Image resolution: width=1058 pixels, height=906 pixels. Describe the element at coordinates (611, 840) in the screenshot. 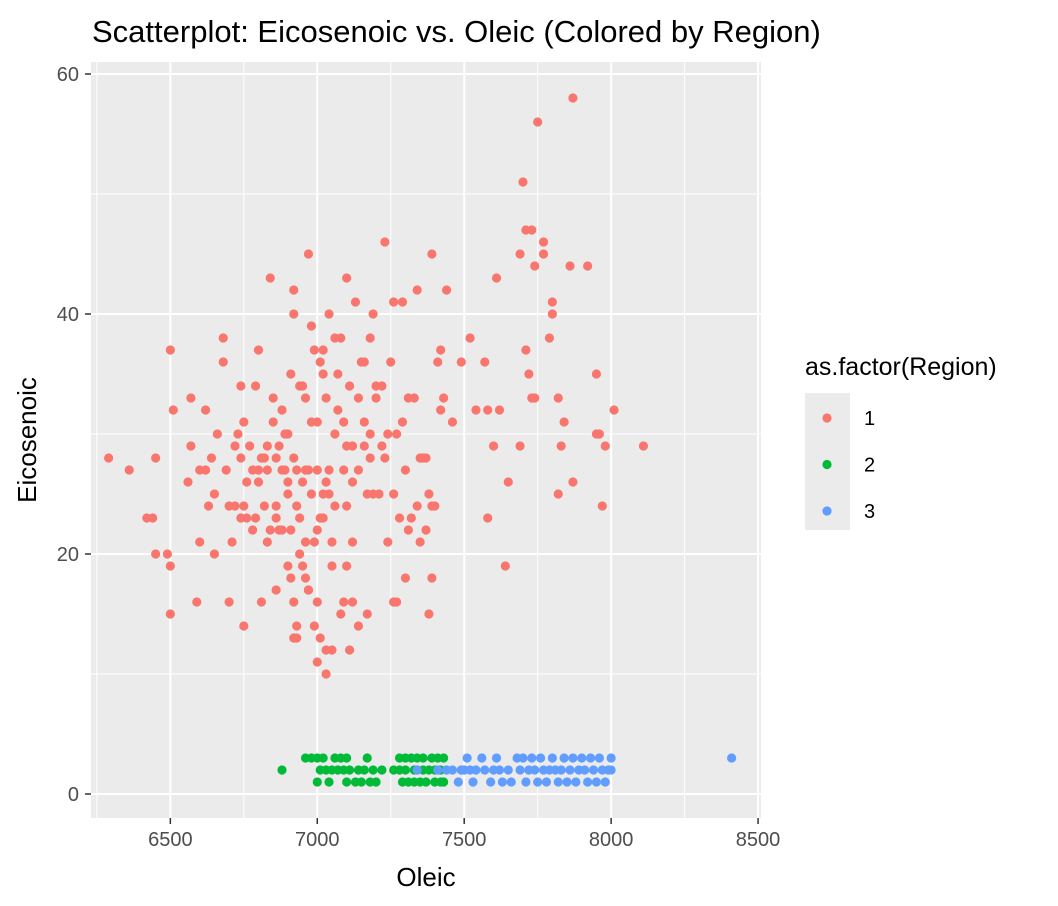

I see `x-tick-label: 8000` at that location.